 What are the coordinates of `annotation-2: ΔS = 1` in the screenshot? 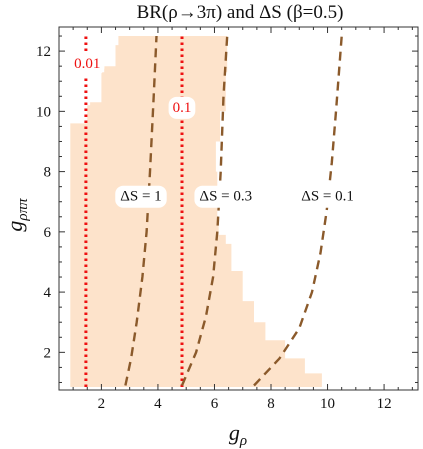 It's located at (141, 196).